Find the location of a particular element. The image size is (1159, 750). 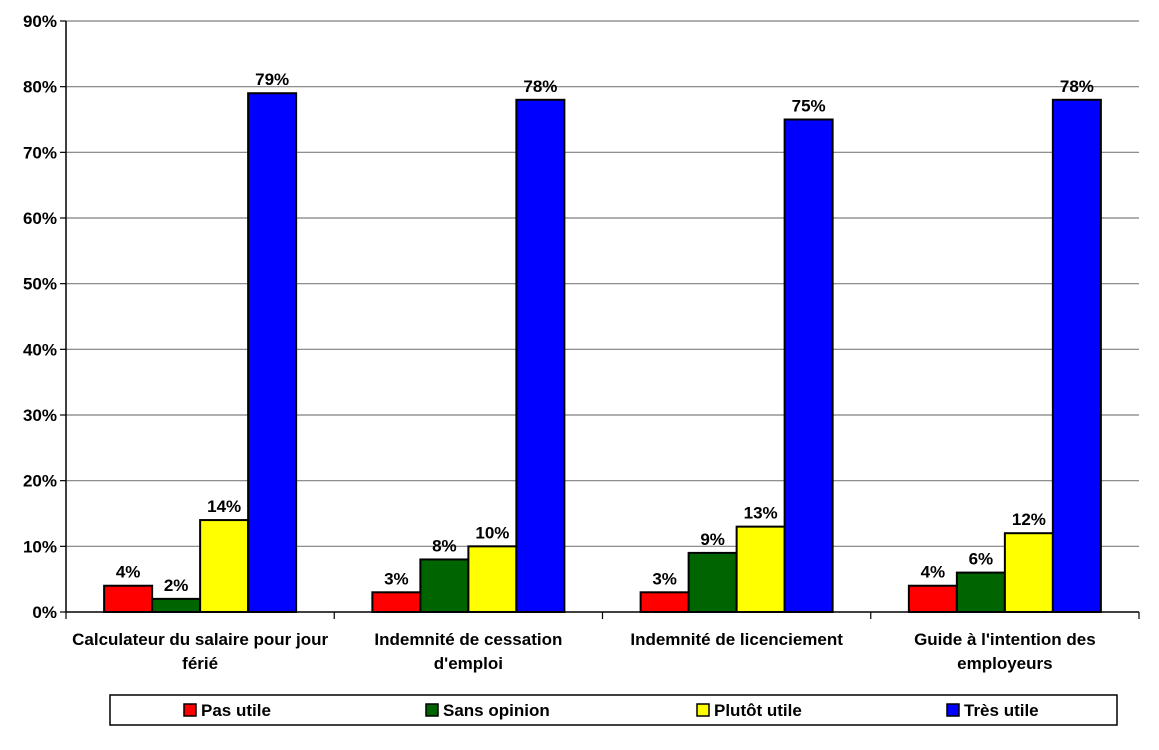

y-tick-label: 10% is located at coordinates (40, 546).